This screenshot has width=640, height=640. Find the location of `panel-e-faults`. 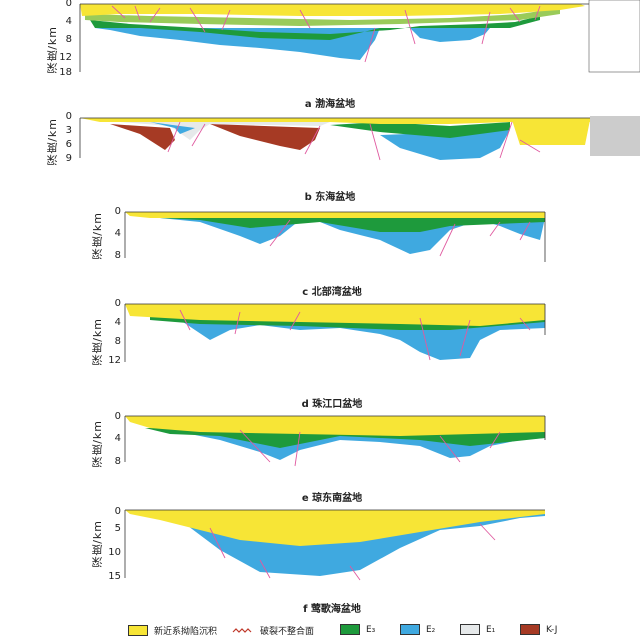

panel-e-faults is located at coordinates (370, 448).